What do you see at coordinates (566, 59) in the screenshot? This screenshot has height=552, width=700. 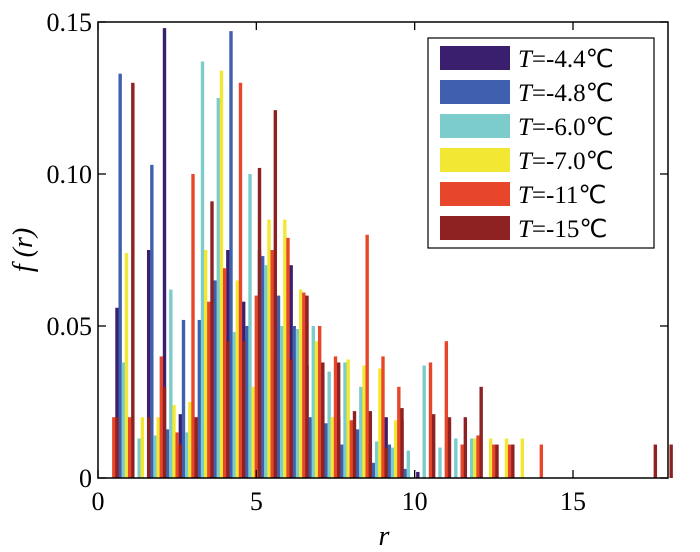 I see `legend-entry: T=-4.4℃` at bounding box center [566, 59].